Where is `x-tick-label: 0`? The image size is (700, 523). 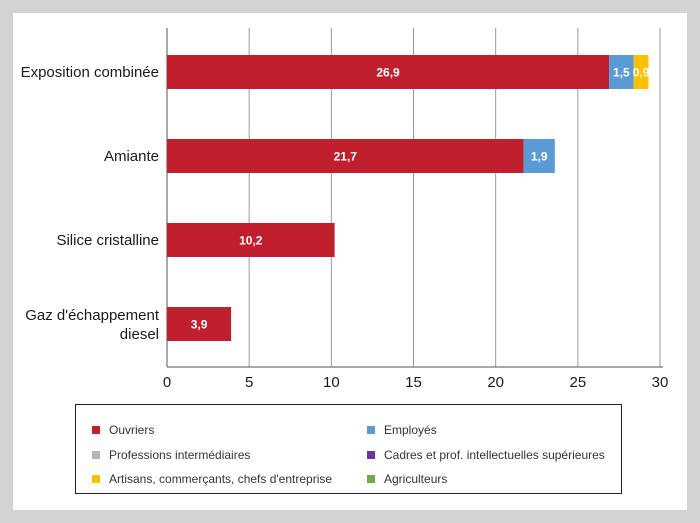
x-tick-label: 0 is located at coordinates (167, 382).